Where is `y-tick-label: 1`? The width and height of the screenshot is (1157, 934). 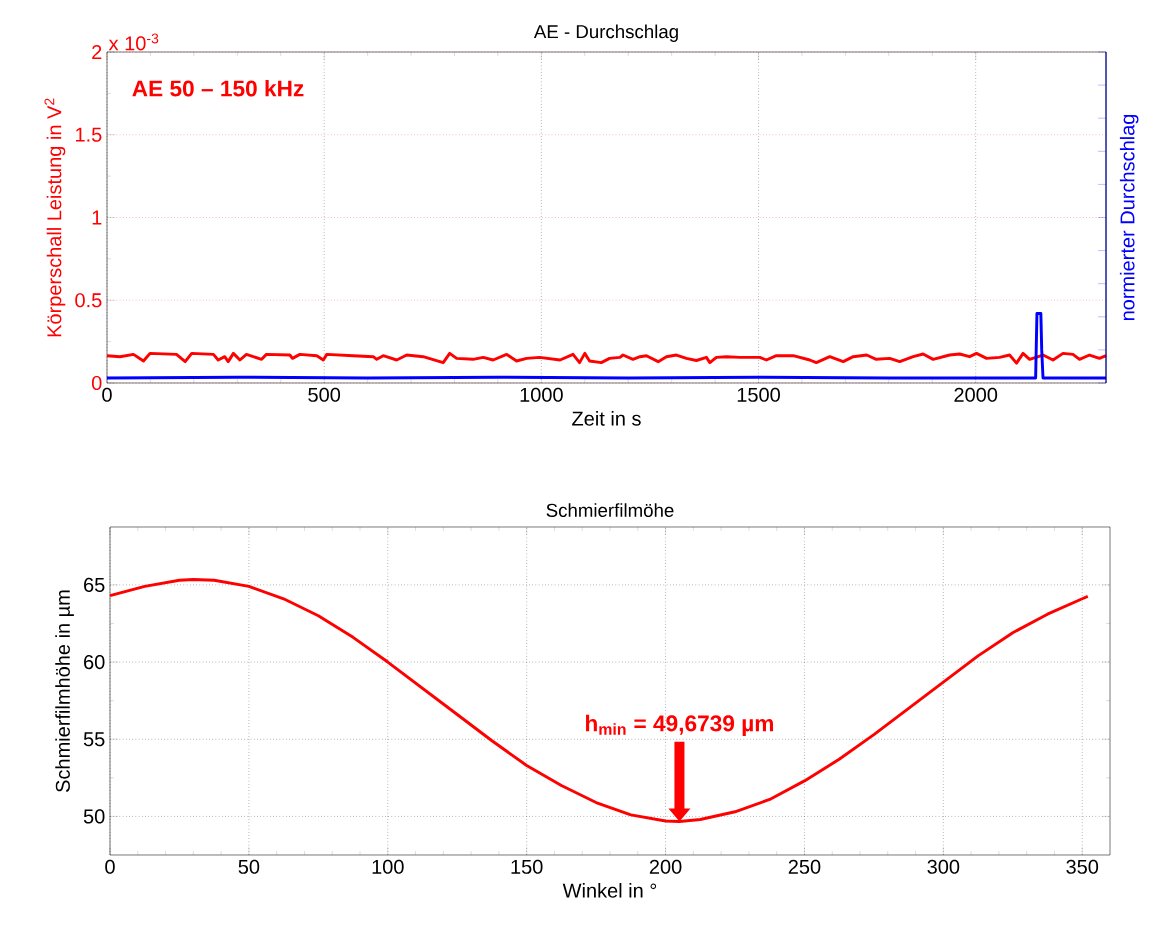
y-tick-label: 1 is located at coordinates (97, 217).